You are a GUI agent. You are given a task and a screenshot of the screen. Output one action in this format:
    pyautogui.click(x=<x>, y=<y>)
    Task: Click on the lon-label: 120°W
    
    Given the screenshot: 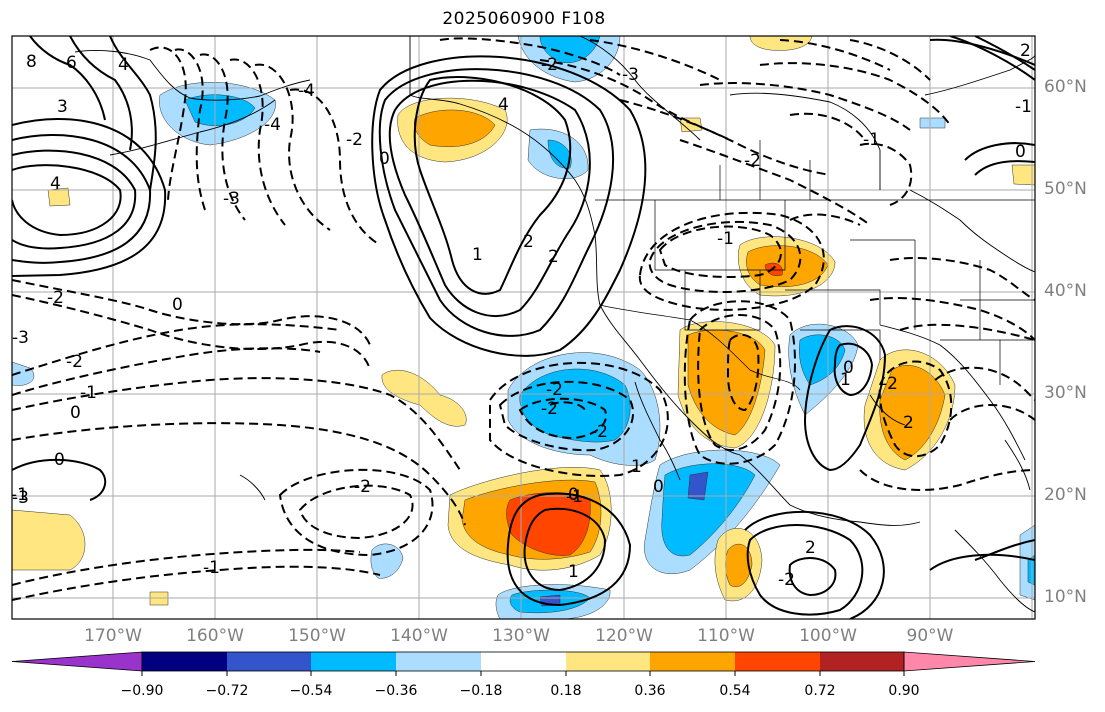 What is the action you would take?
    pyautogui.click(x=624, y=636)
    